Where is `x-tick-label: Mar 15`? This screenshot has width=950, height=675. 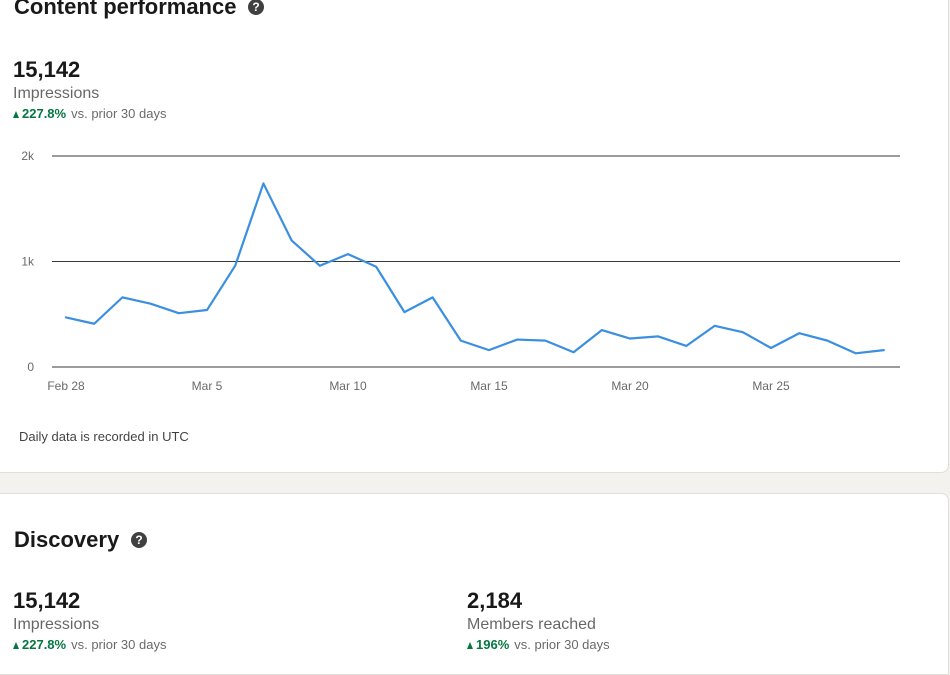
x-tick-label: Mar 15 is located at coordinates (489, 386).